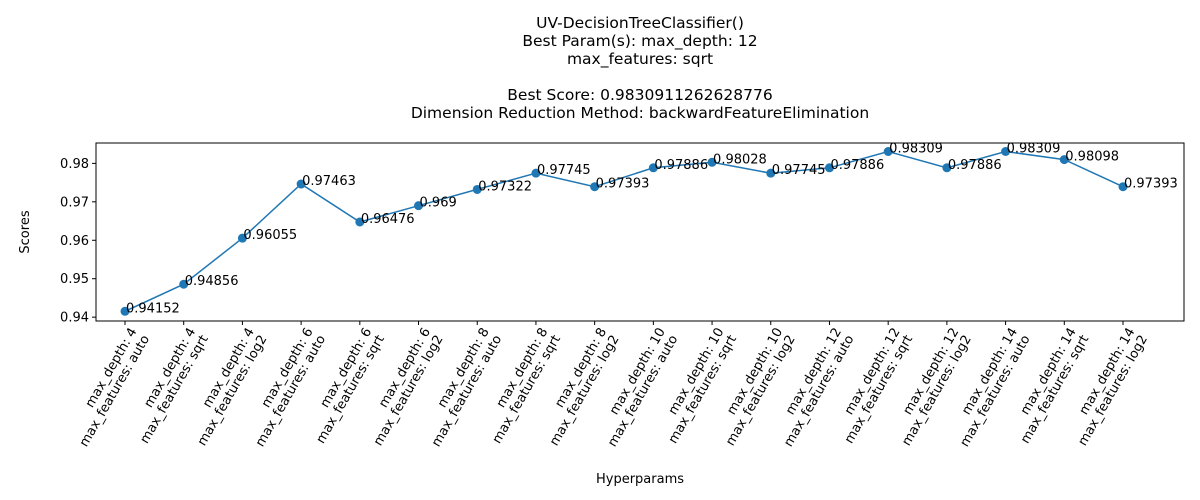 The image size is (1200, 500). What do you see at coordinates (640, 59) in the screenshot?
I see `chart-title-line: max_features: sqrt` at bounding box center [640, 59].